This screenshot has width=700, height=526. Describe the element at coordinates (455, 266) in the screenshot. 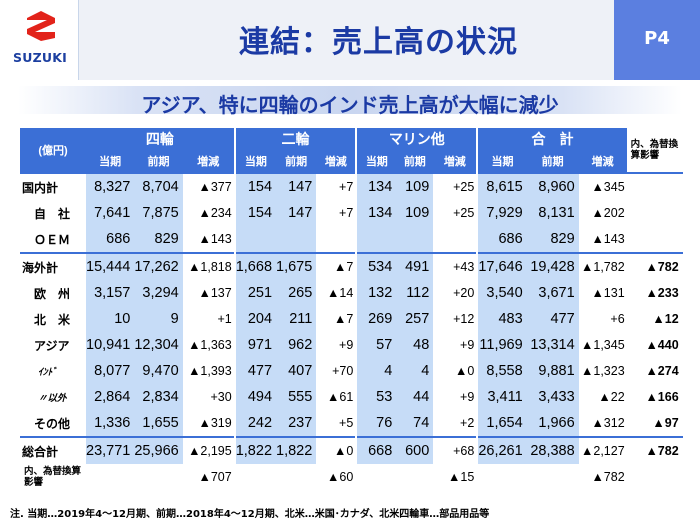

I see `change-cell: +43` at that location.